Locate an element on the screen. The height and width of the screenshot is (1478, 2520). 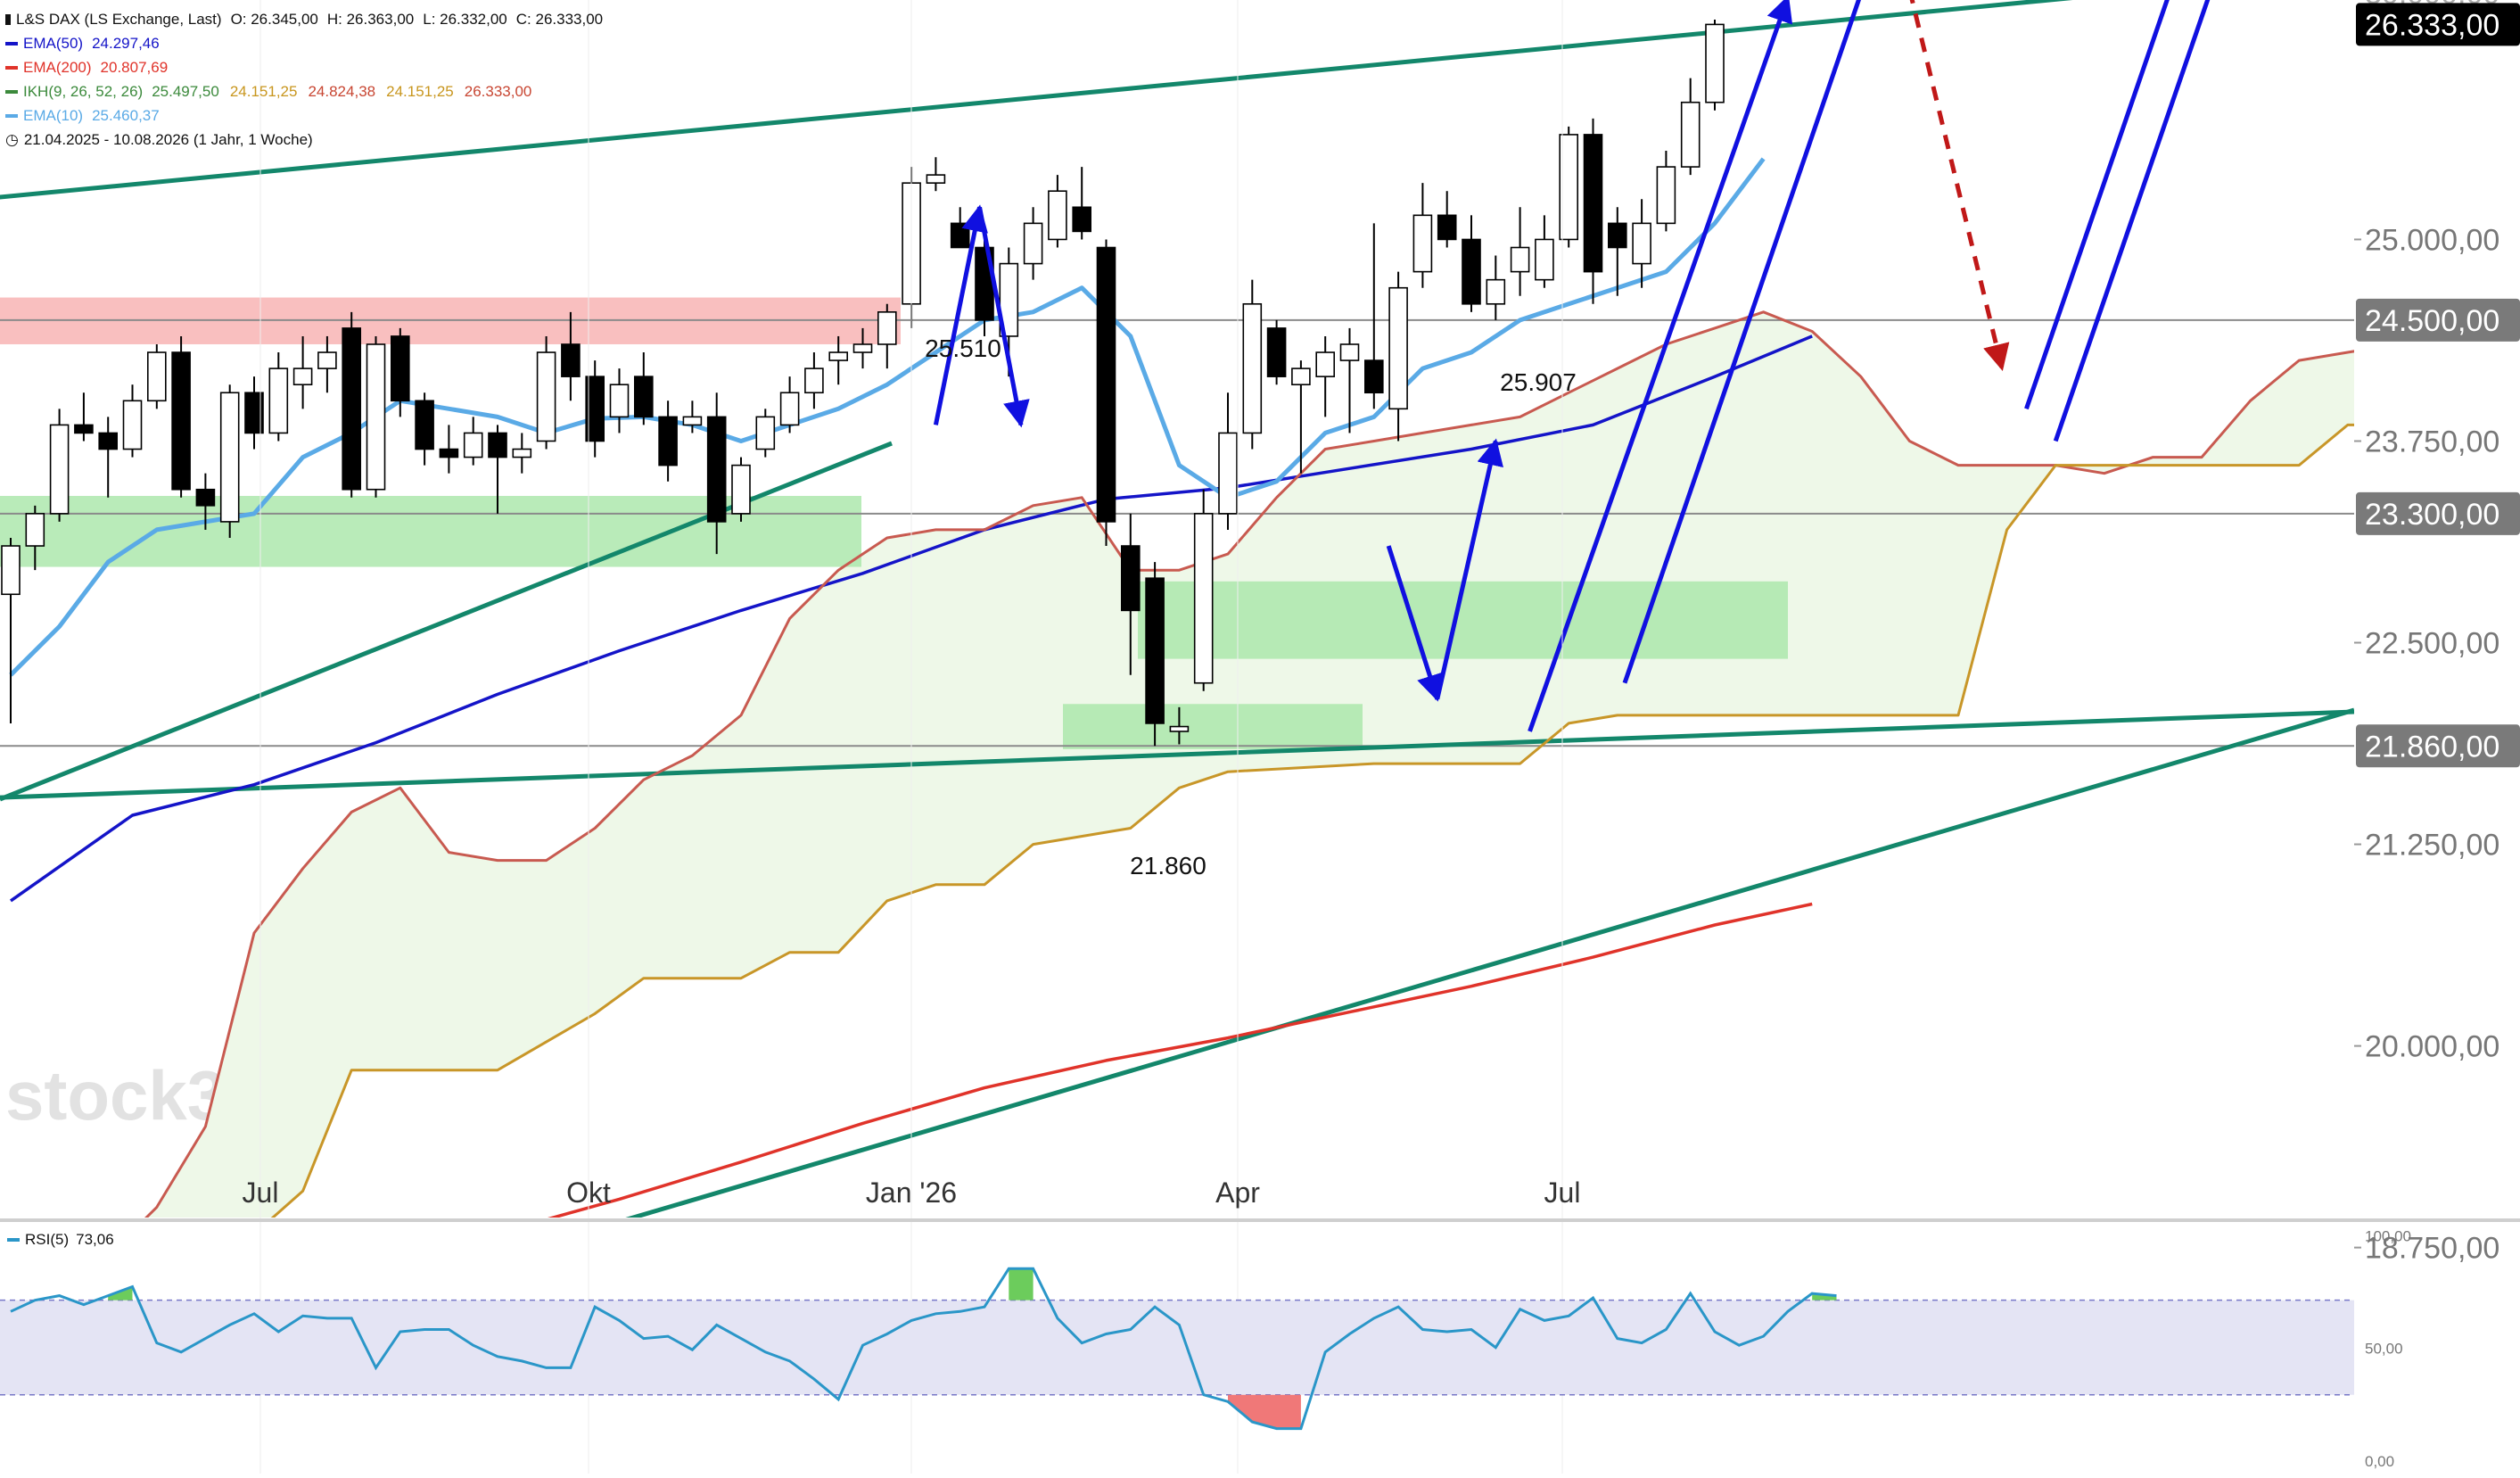
x-tick-label: Okt is located at coordinates (588, 1193).